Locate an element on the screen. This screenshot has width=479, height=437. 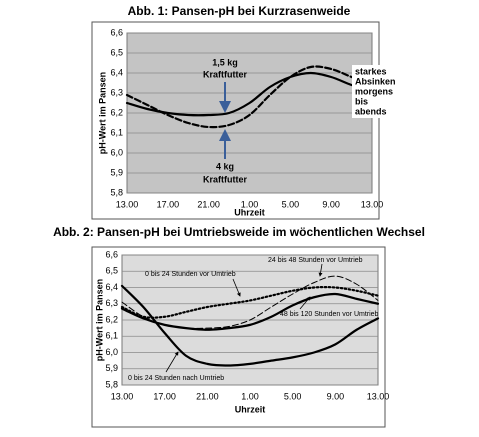
chart-title: Abb. 1: Pansen-pH bei Kurzrasenweide is located at coordinates (239, 11).